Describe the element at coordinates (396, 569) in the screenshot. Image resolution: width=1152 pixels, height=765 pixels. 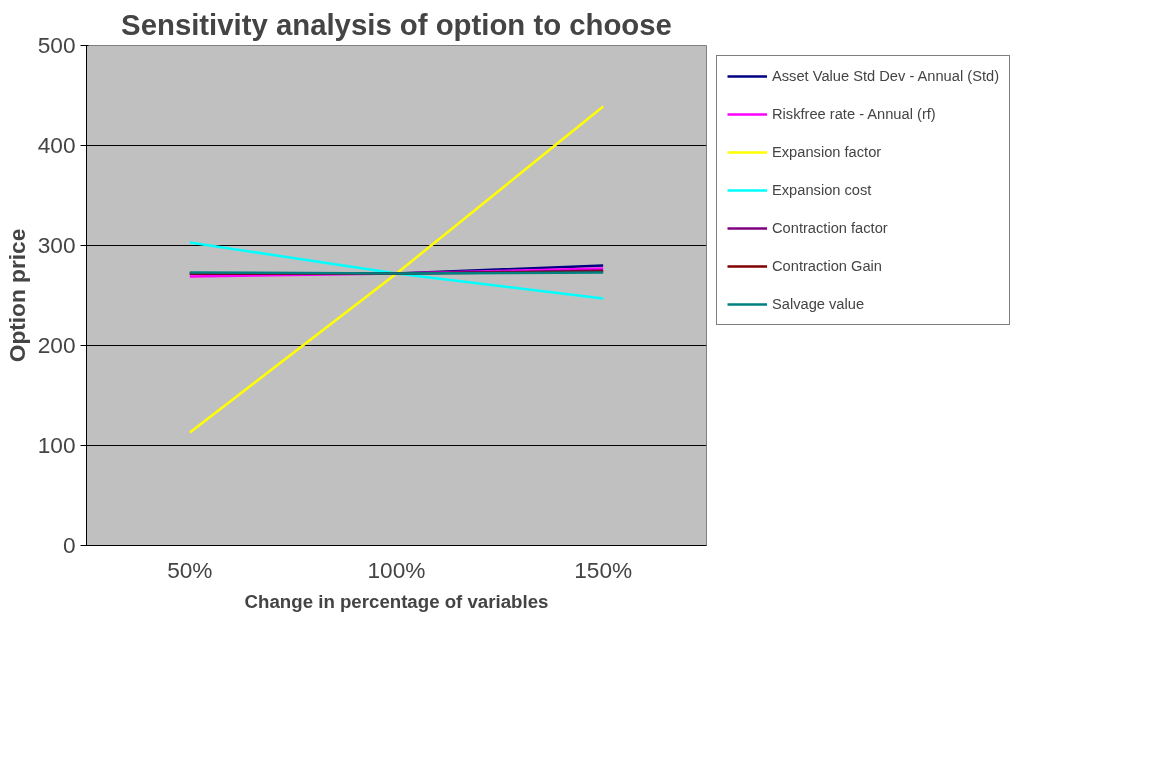
I see `x-tick-label: 100%` at that location.